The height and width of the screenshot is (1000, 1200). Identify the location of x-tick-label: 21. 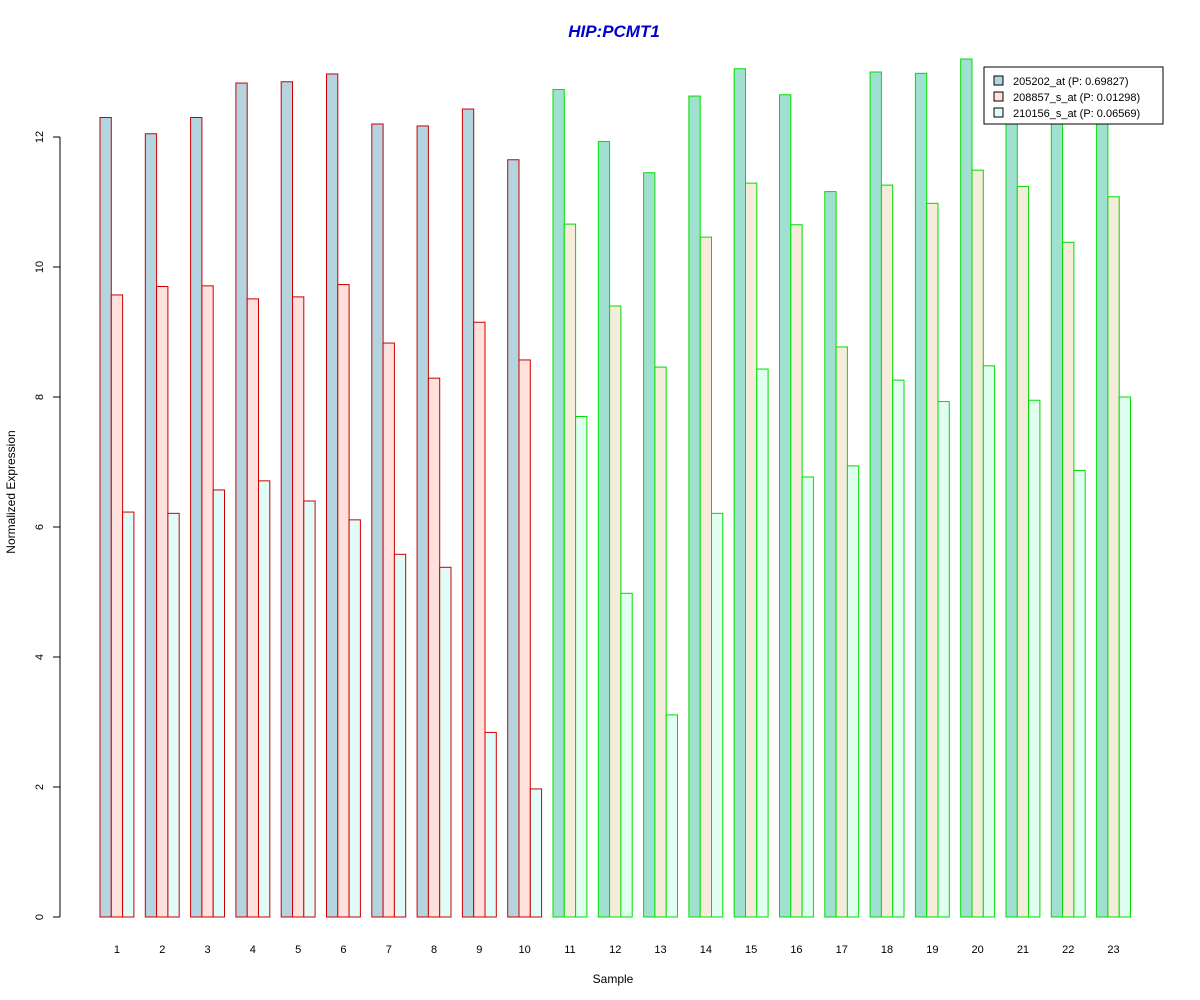
(1023, 950).